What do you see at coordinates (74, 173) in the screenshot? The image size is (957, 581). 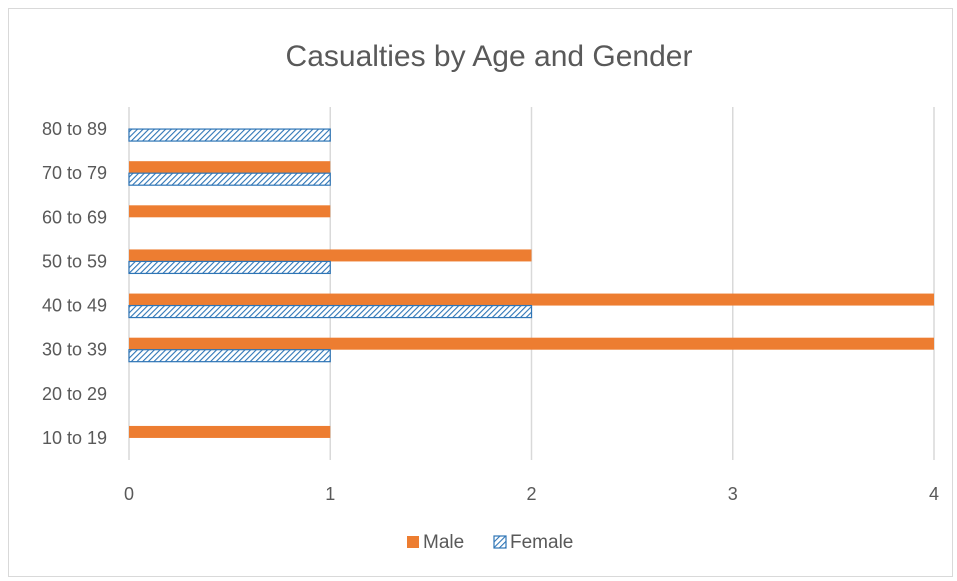 I see `y-tick-label: 70 to 79` at bounding box center [74, 173].